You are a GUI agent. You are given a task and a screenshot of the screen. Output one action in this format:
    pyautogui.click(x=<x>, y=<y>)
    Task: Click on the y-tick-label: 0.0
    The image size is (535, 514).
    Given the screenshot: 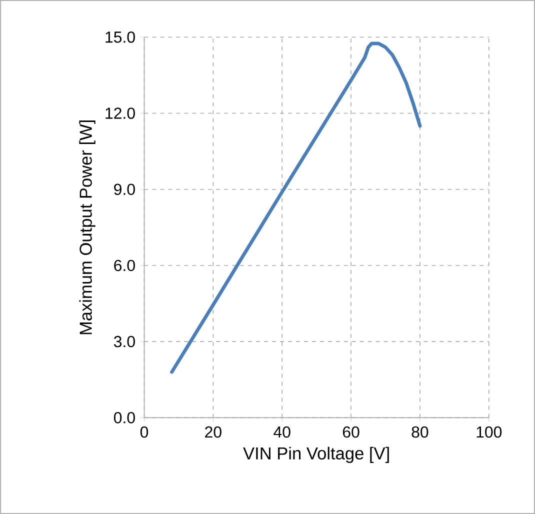 What is the action you would take?
    pyautogui.click(x=124, y=418)
    